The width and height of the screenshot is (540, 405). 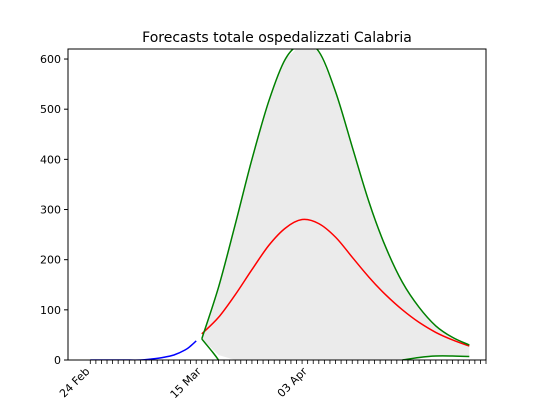 I want to click on y-tick-label: 400, so click(x=50, y=159).